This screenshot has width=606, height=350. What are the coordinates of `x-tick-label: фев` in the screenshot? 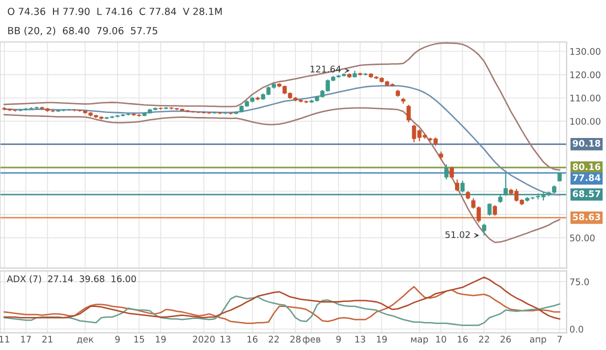 It's located at (311, 340).